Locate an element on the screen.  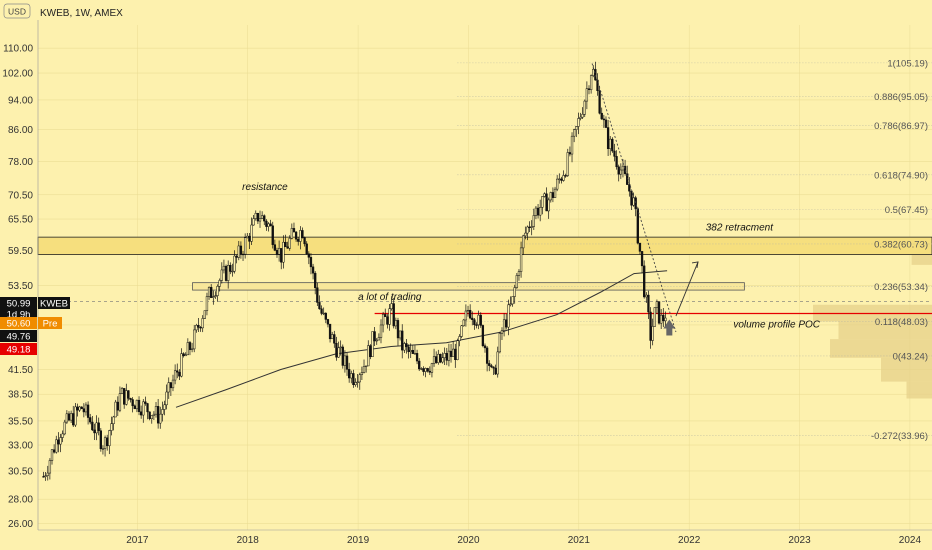
fib-level-label: 0.118(48.03) is located at coordinates (901, 322).